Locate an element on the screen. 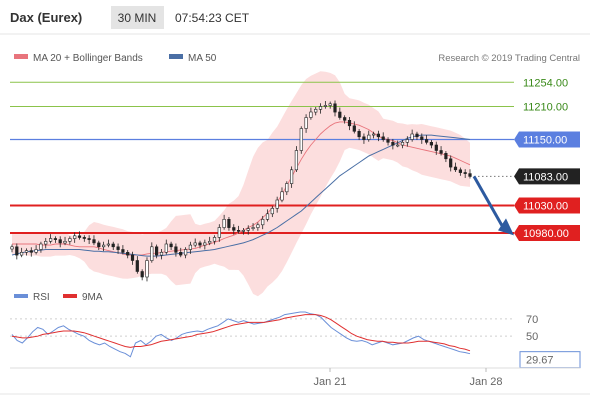 The image size is (590, 400). timeframe-badge is located at coordinates (137, 17).